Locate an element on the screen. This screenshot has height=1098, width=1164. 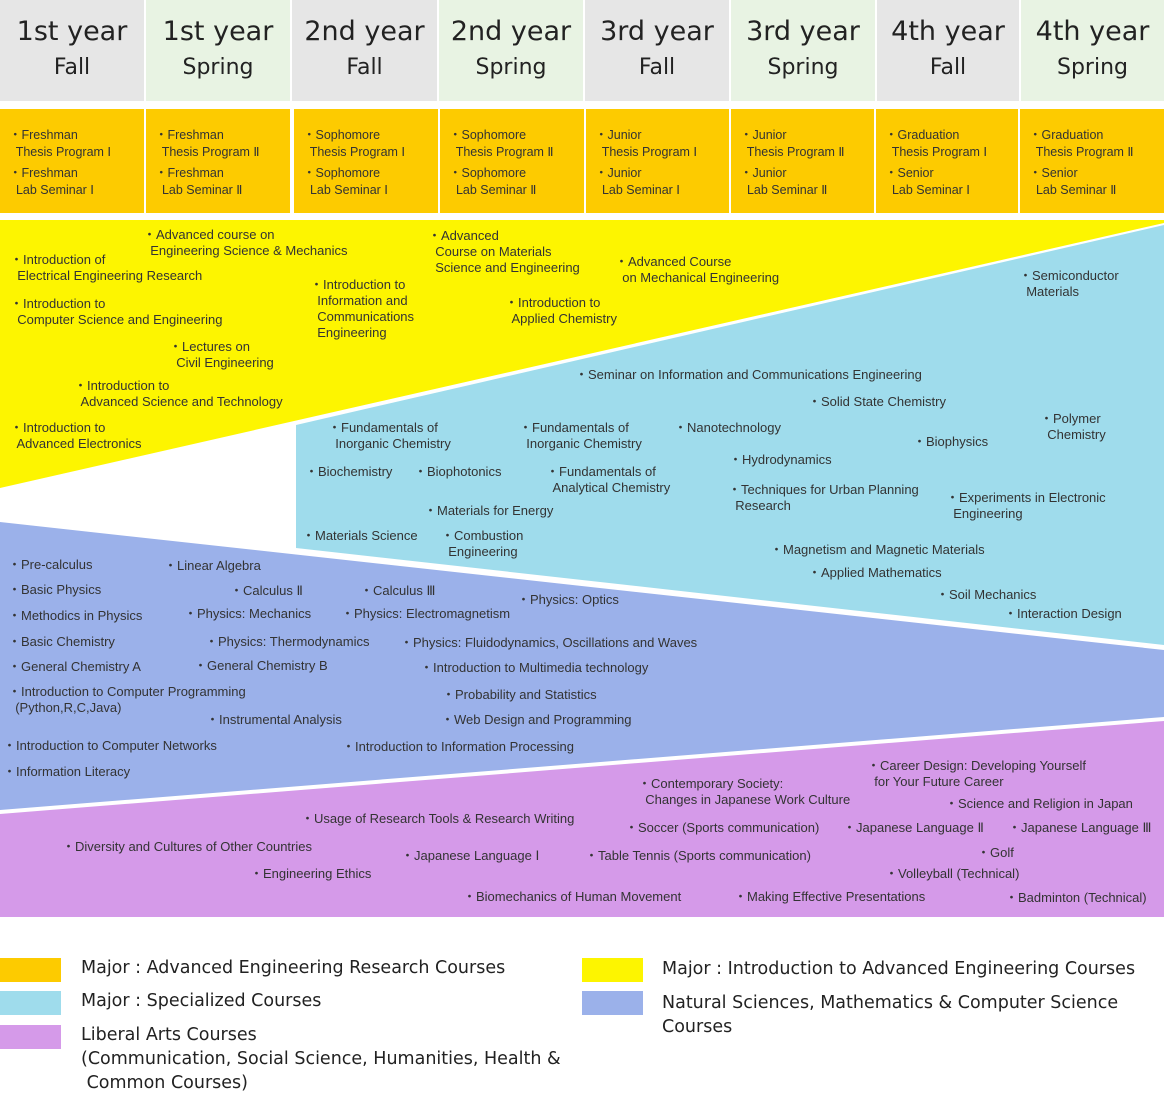
course-label: ・Fundamentals of Inorganic Chemistry is located at coordinates (580, 435).